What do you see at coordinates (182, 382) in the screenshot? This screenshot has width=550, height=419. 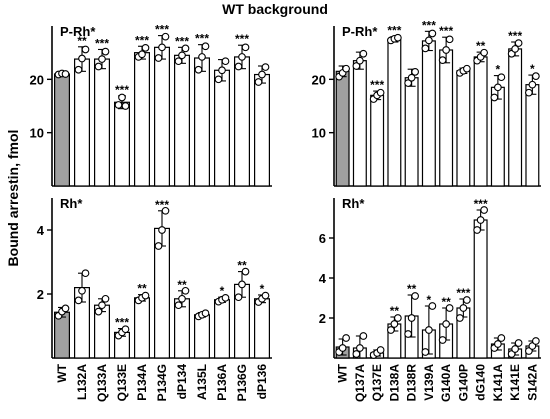 I see `x-tick-label: dP134` at bounding box center [182, 382].